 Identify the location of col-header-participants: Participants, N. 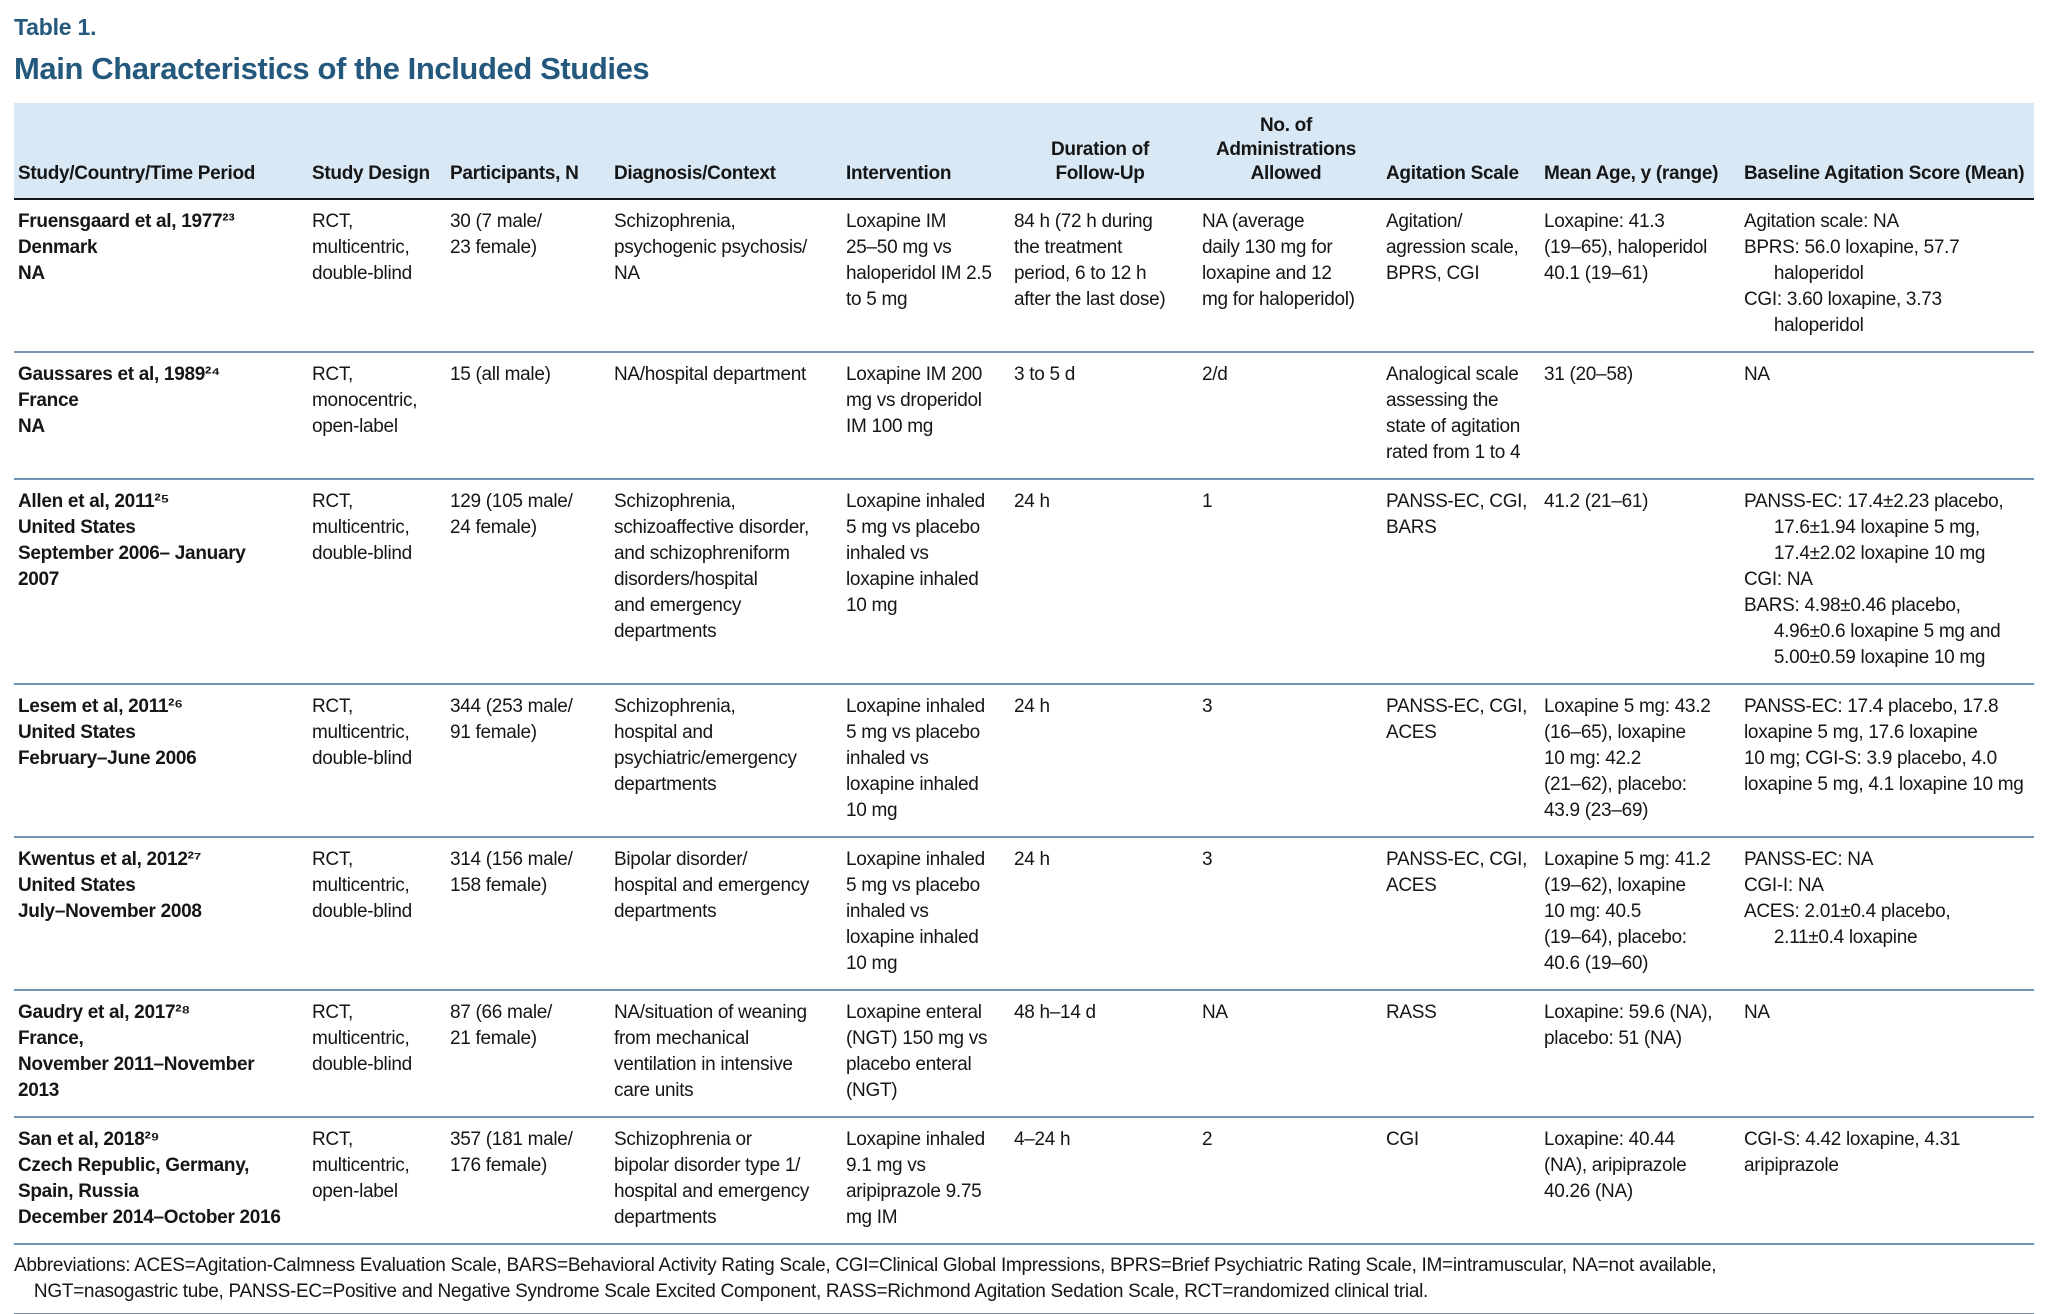
(524, 151).